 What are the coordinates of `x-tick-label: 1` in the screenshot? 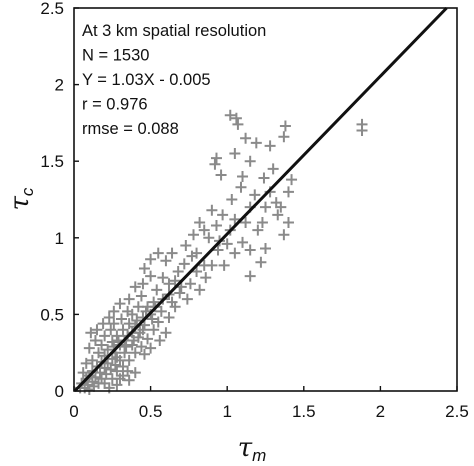 It's located at (226, 411).